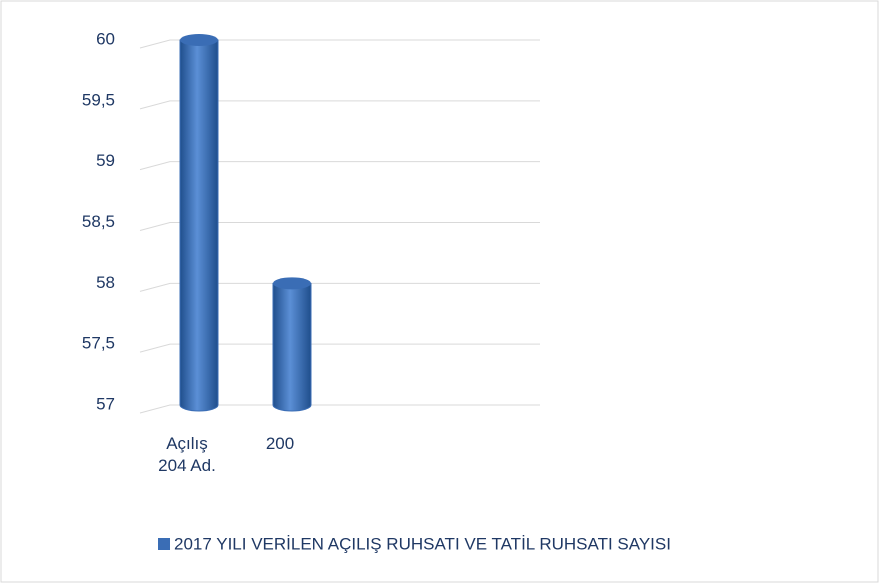 The height and width of the screenshot is (583, 879). Describe the element at coordinates (280, 443) in the screenshot. I see `x-tick-label: 200` at that location.